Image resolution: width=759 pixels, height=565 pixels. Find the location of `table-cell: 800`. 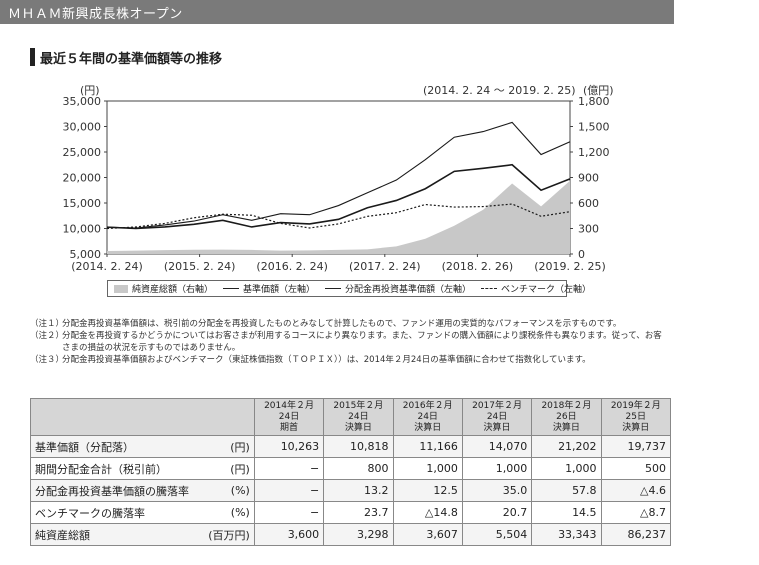

table-cell: 800 is located at coordinates (358, 468).